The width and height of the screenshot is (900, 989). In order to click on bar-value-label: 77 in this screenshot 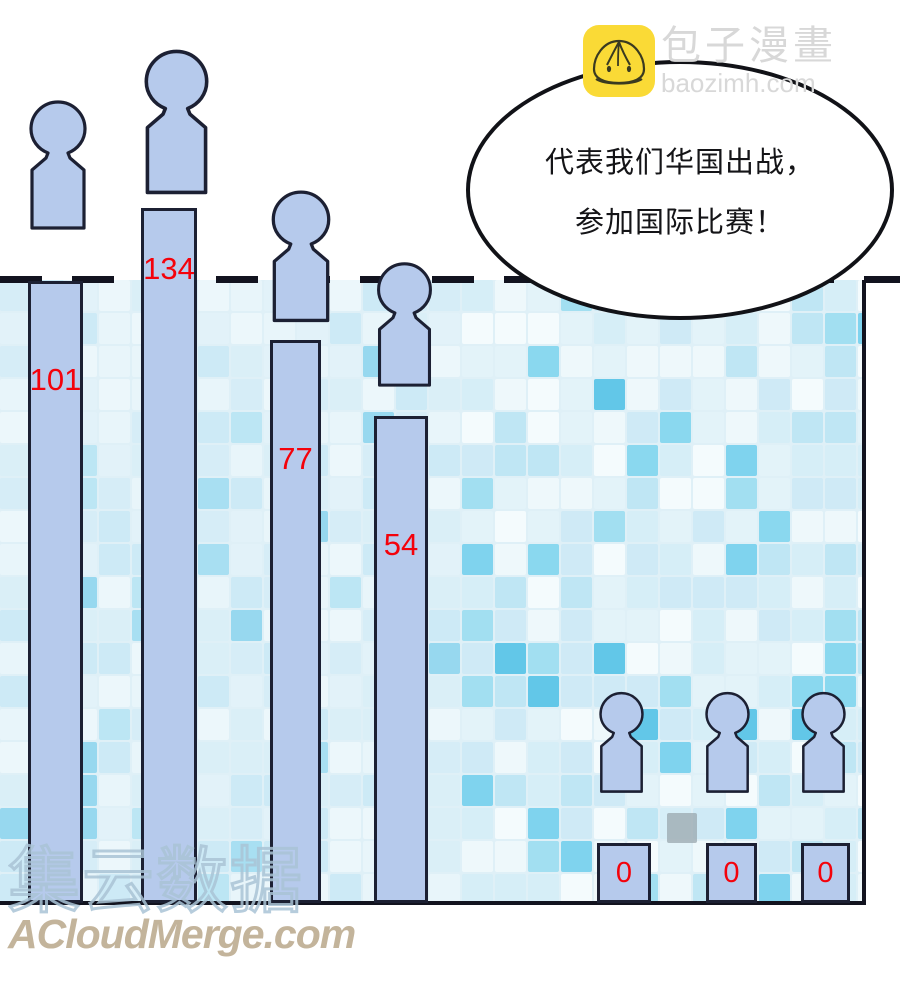, I will do `click(295, 458)`.